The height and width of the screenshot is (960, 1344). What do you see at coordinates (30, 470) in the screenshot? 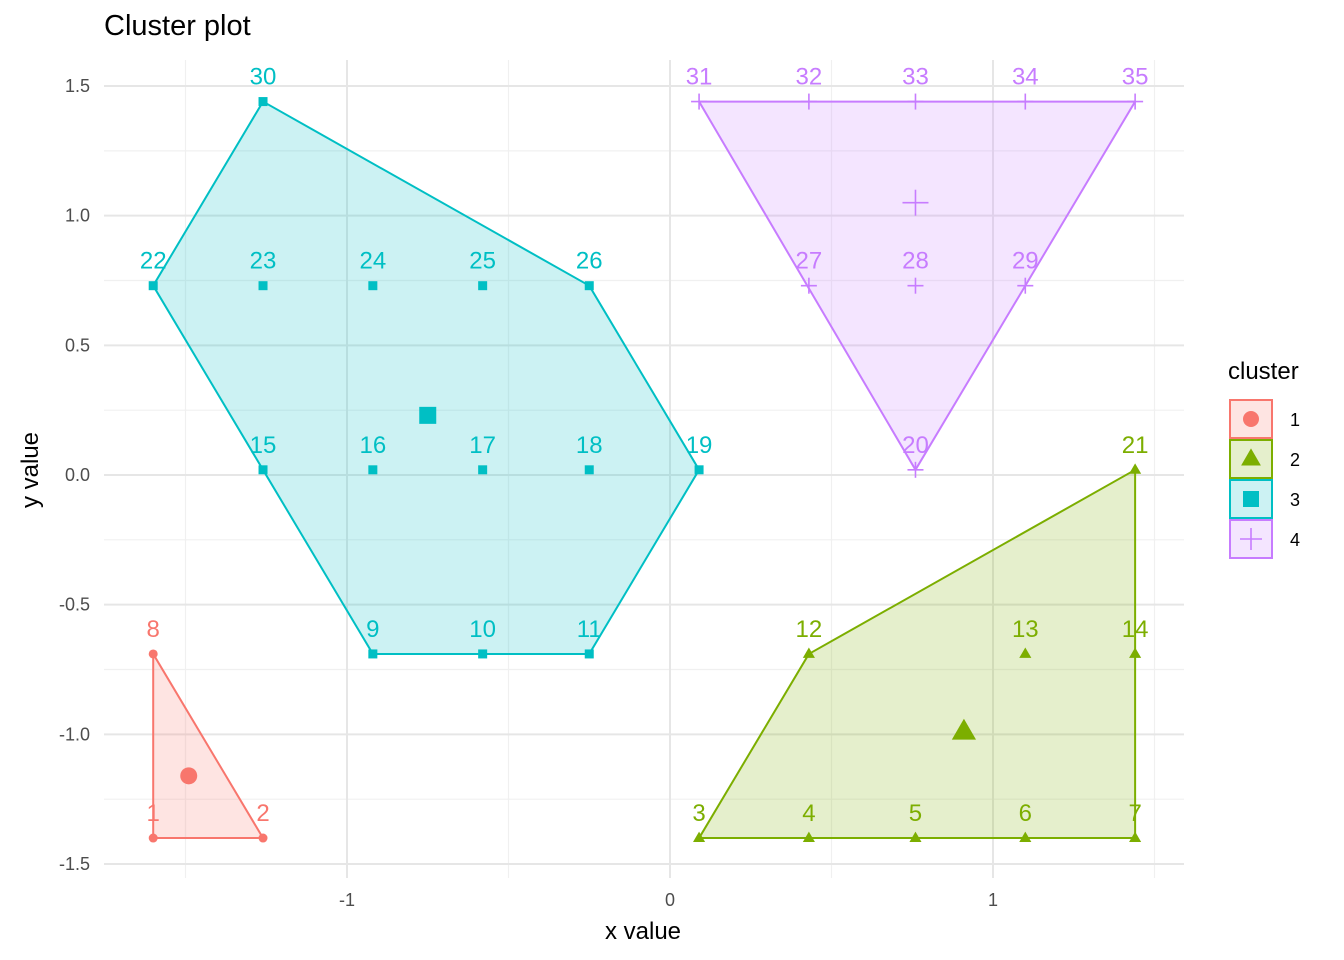
I see `y-axis-title: y value` at bounding box center [30, 470].